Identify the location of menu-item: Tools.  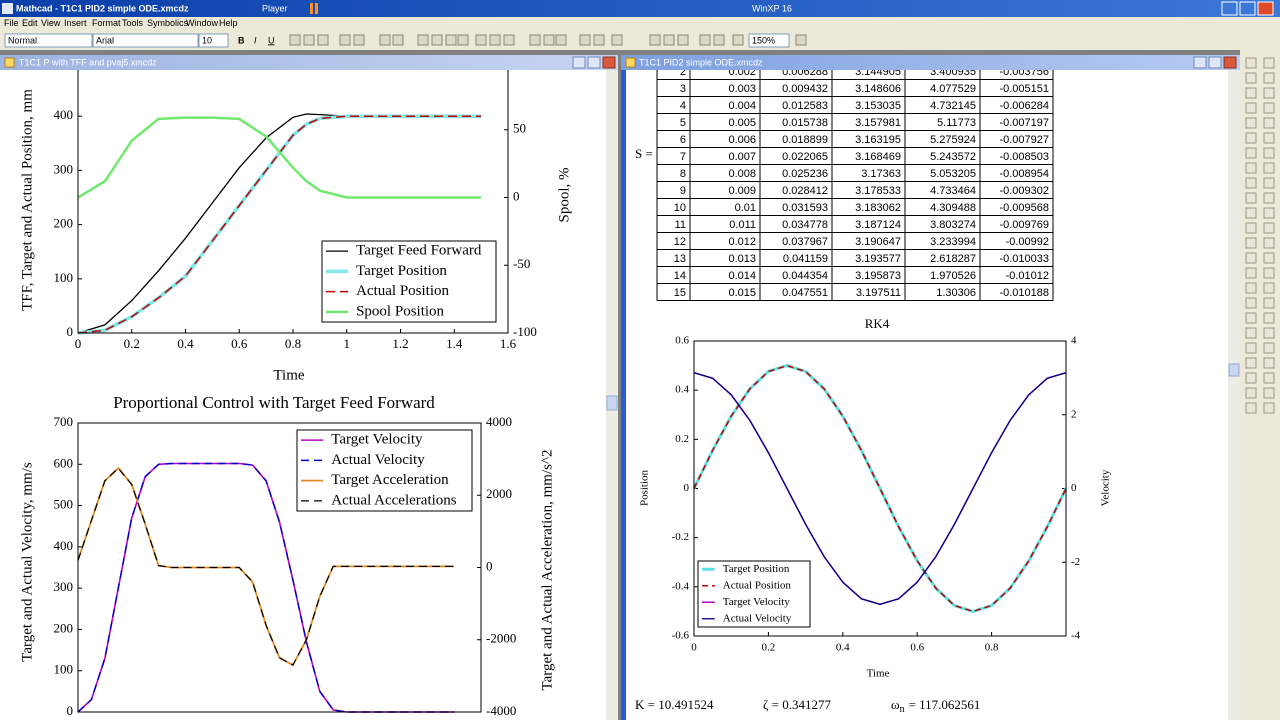
(133, 23).